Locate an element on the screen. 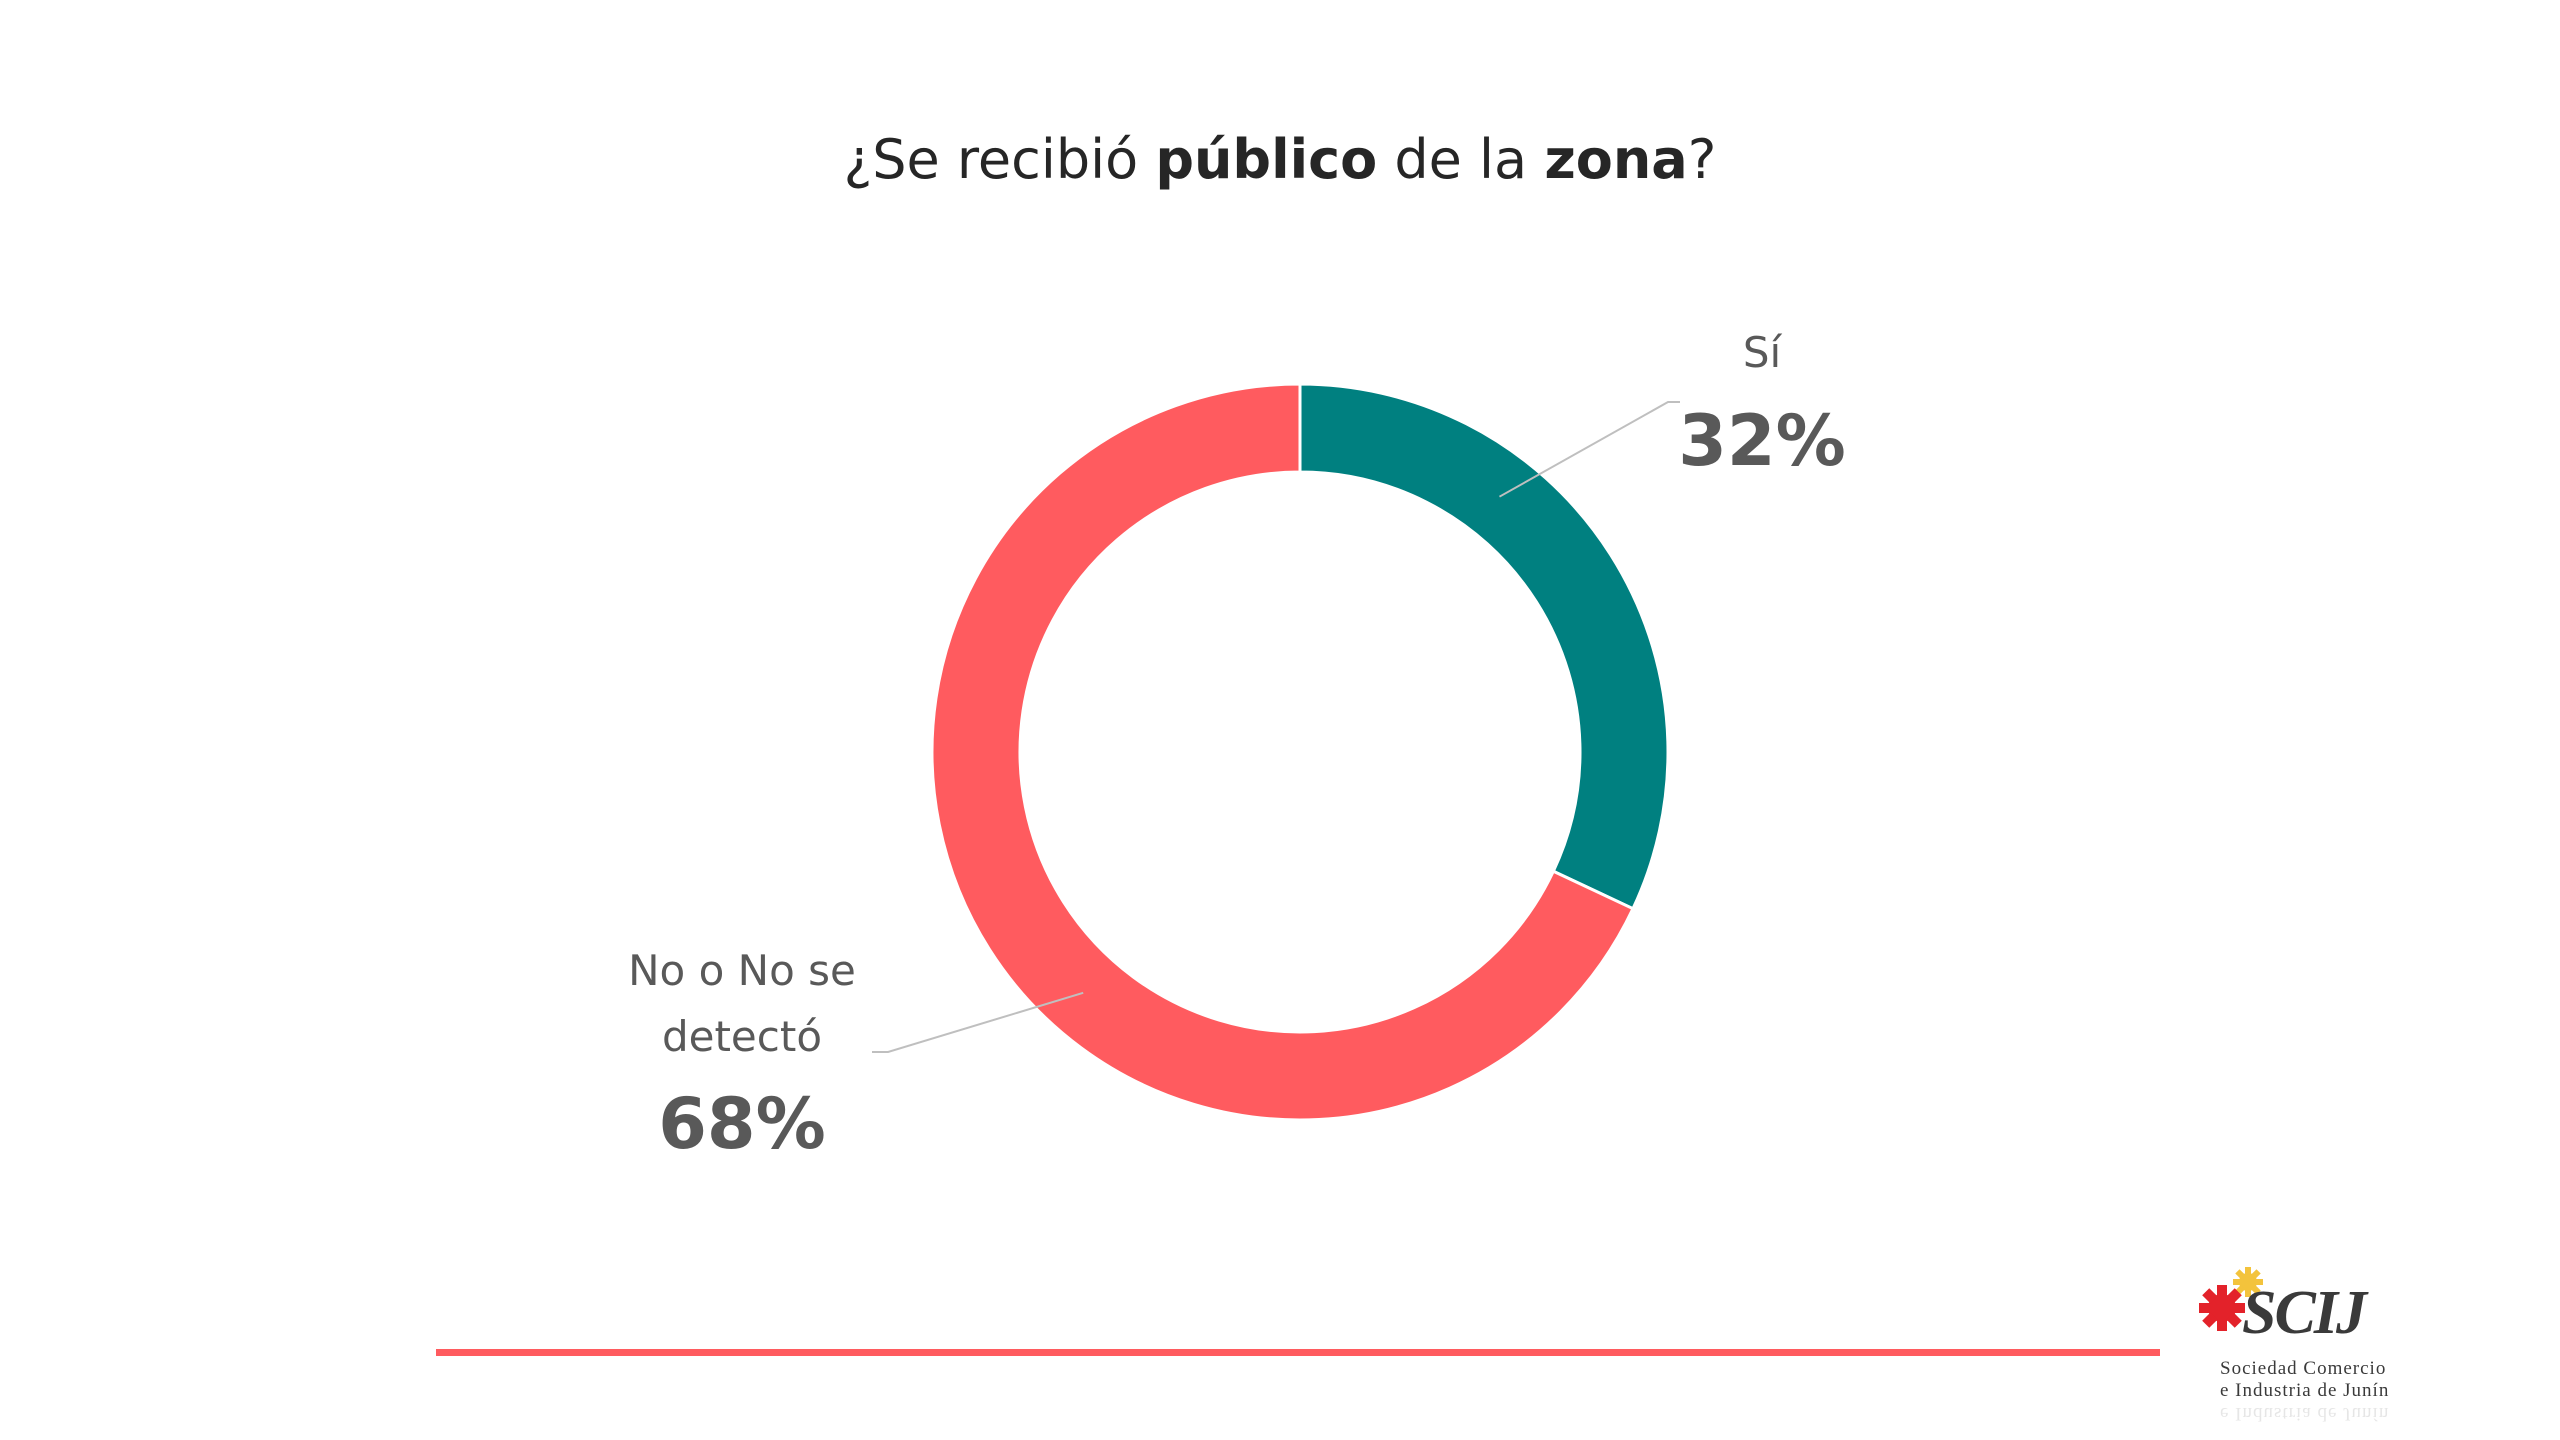 The image size is (2560, 1440). slice-label-no-line1: No o No se is located at coordinates (742, 970).